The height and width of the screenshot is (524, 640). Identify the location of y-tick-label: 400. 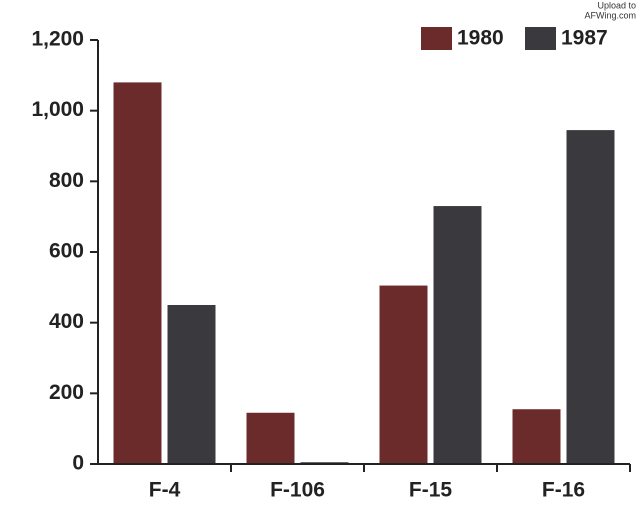
(66, 321).